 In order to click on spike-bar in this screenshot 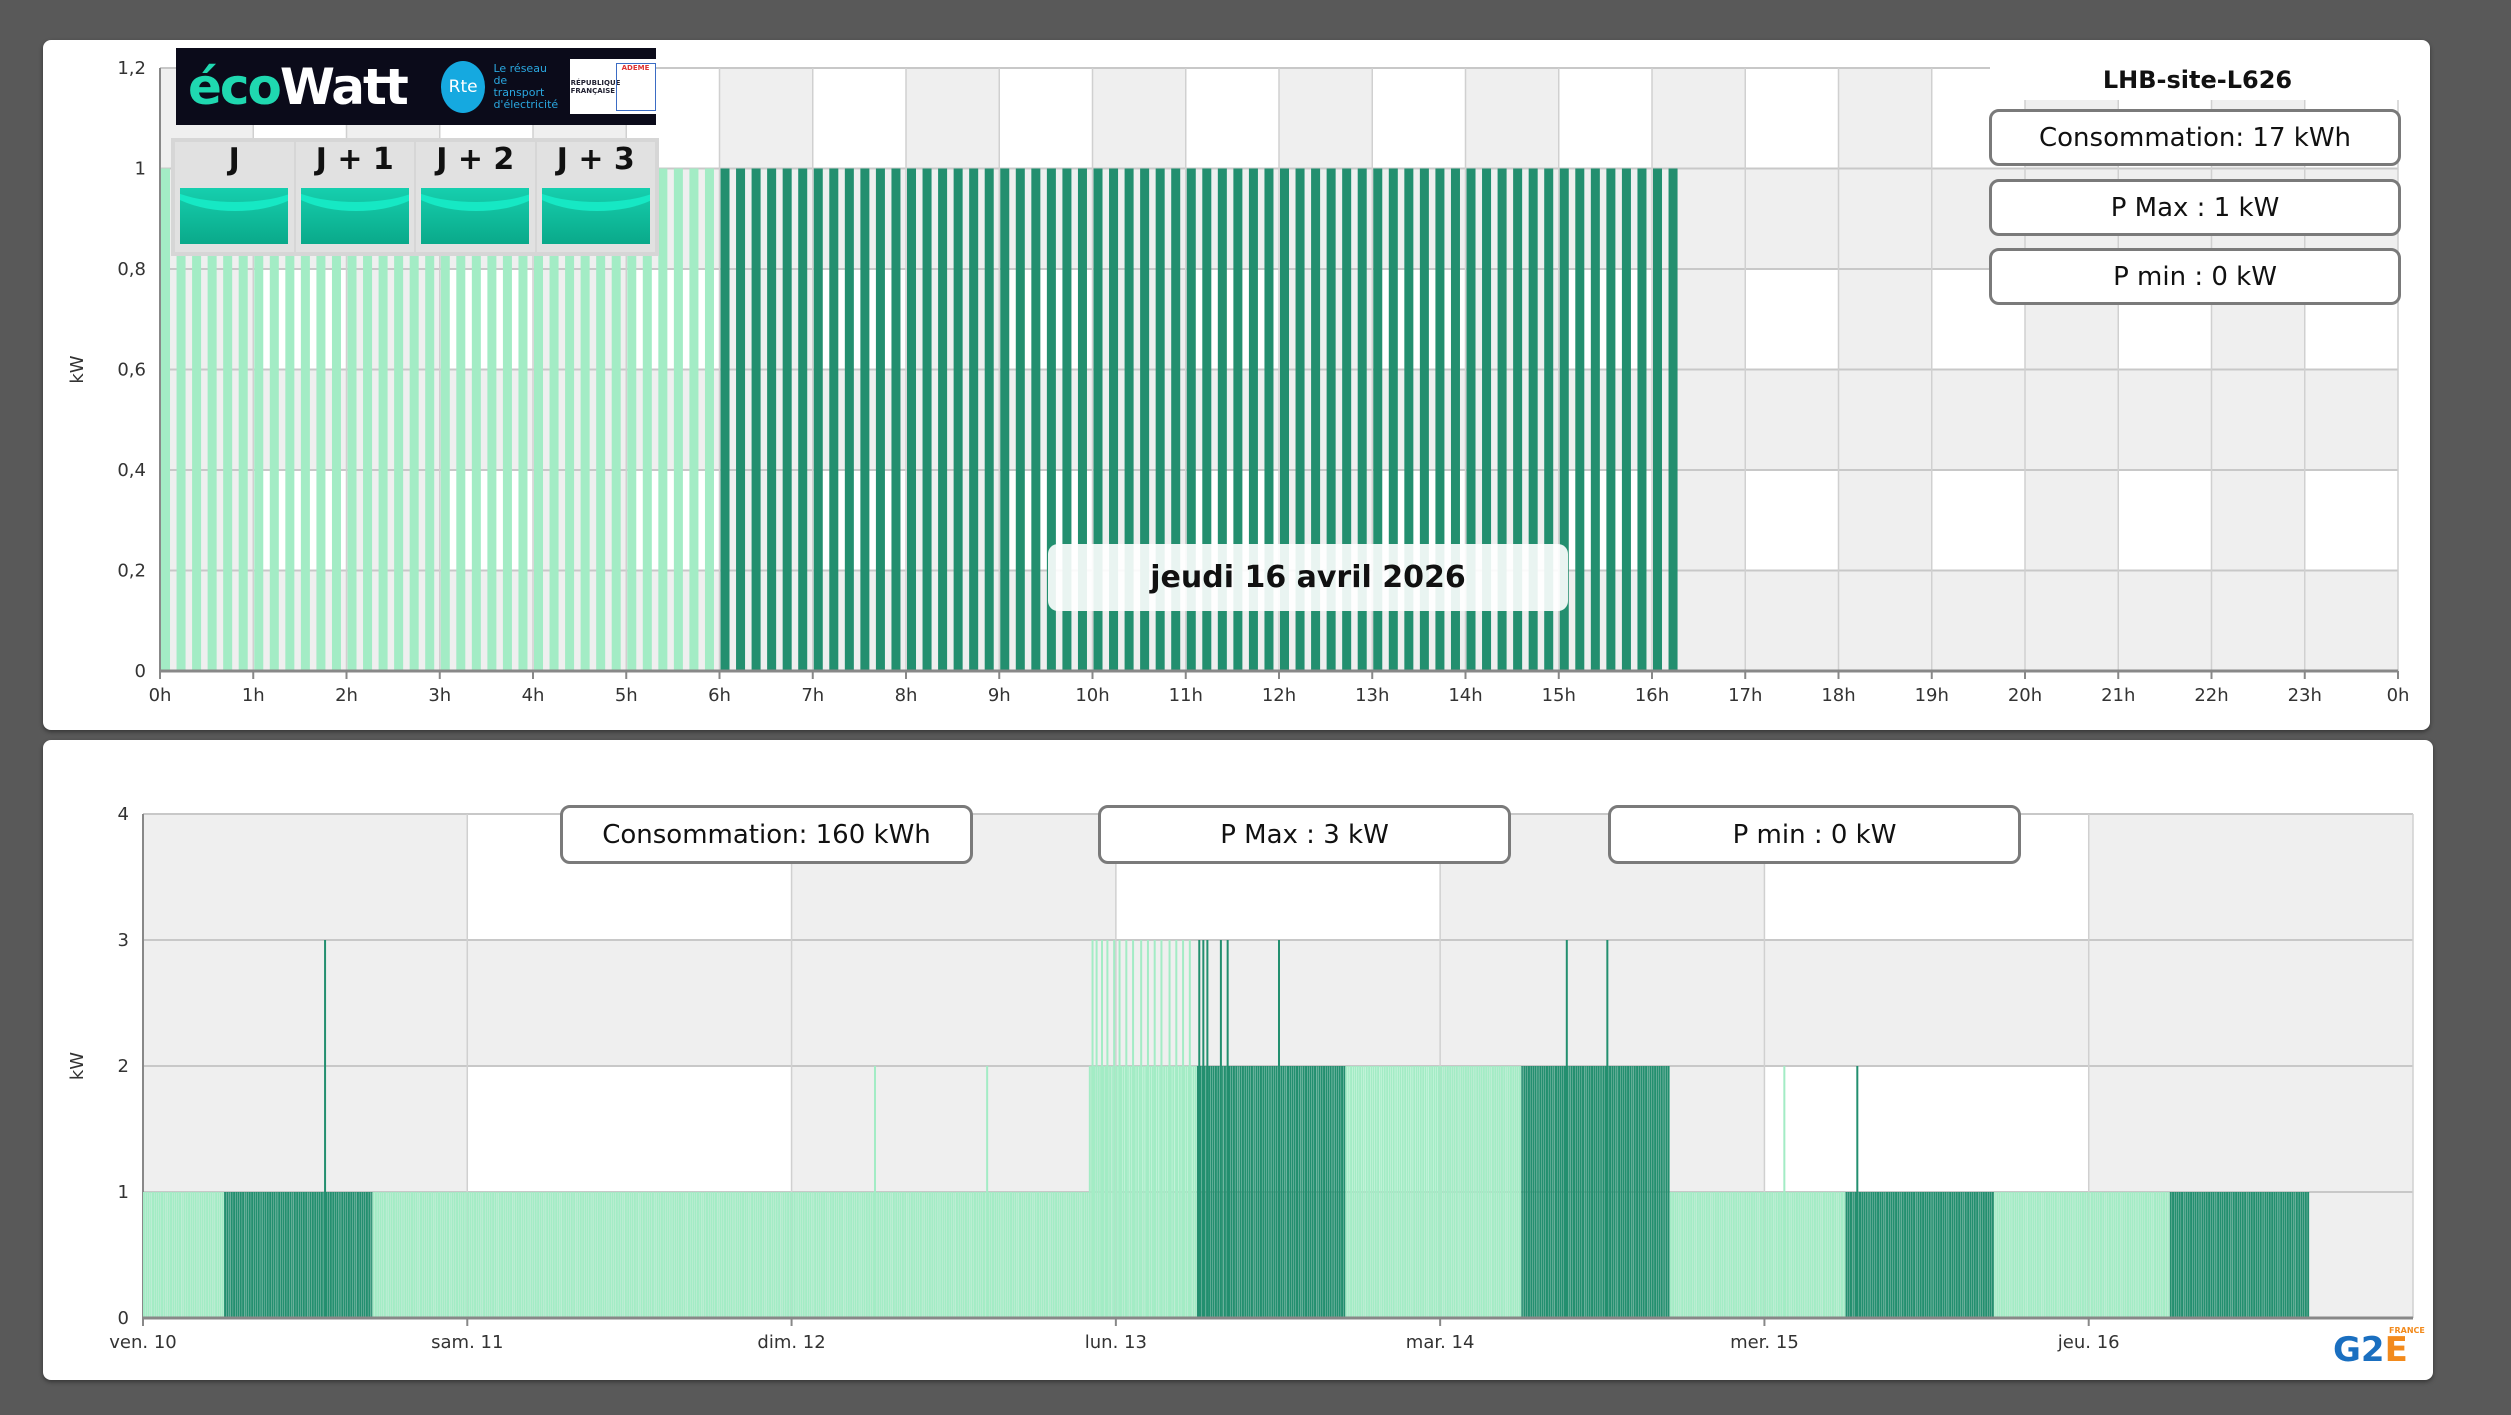, I will do `click(1141, 1129)`.